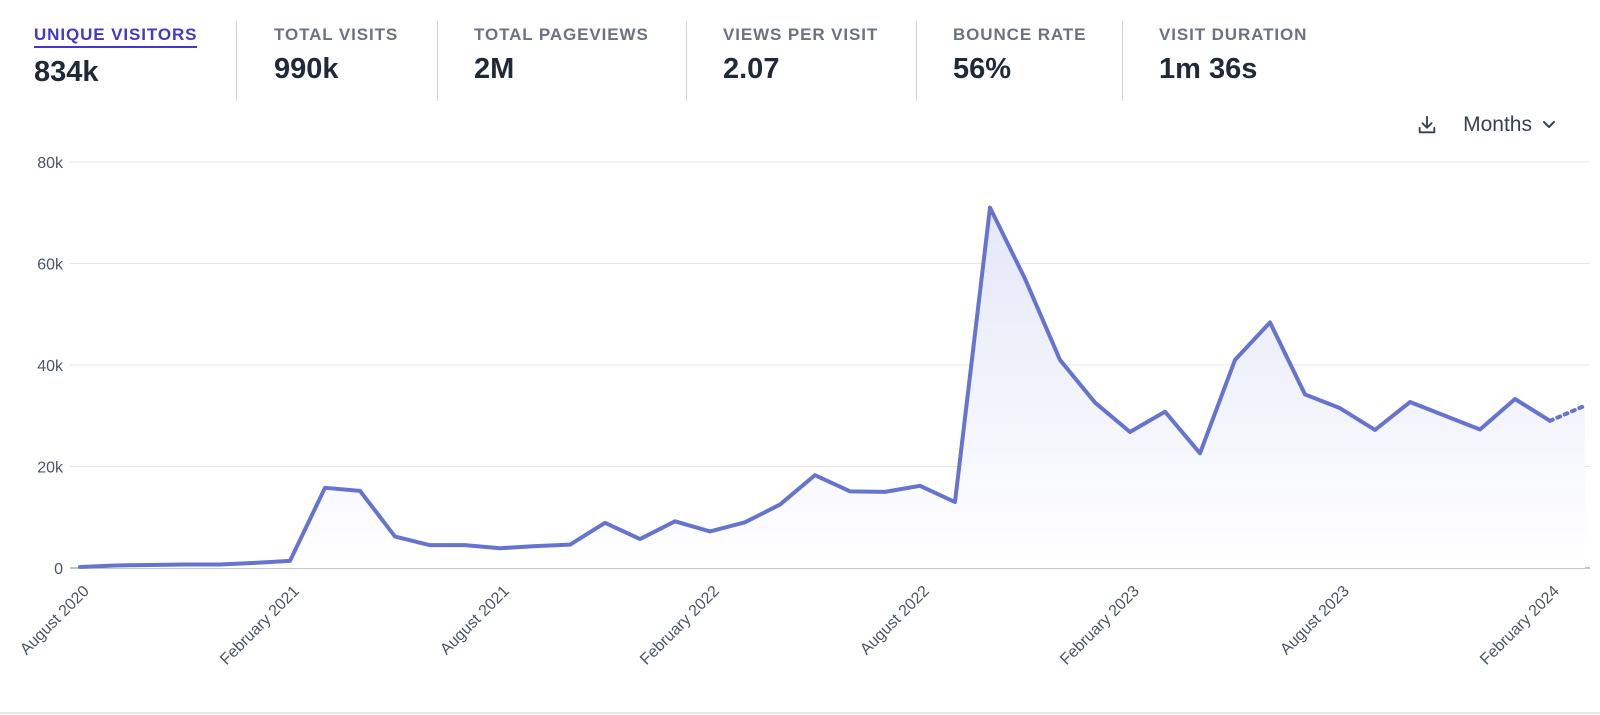  What do you see at coordinates (1019, 60) in the screenshot?
I see `metric-bounce-rate: BOUNCE RATE 56%` at bounding box center [1019, 60].